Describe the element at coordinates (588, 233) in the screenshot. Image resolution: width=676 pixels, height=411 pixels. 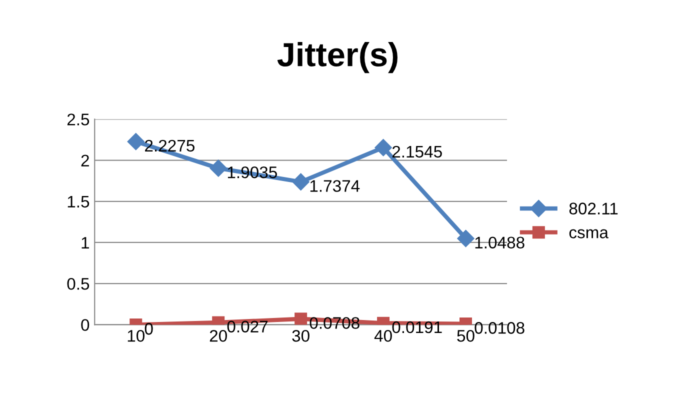
I see `legend-label: csma` at that location.